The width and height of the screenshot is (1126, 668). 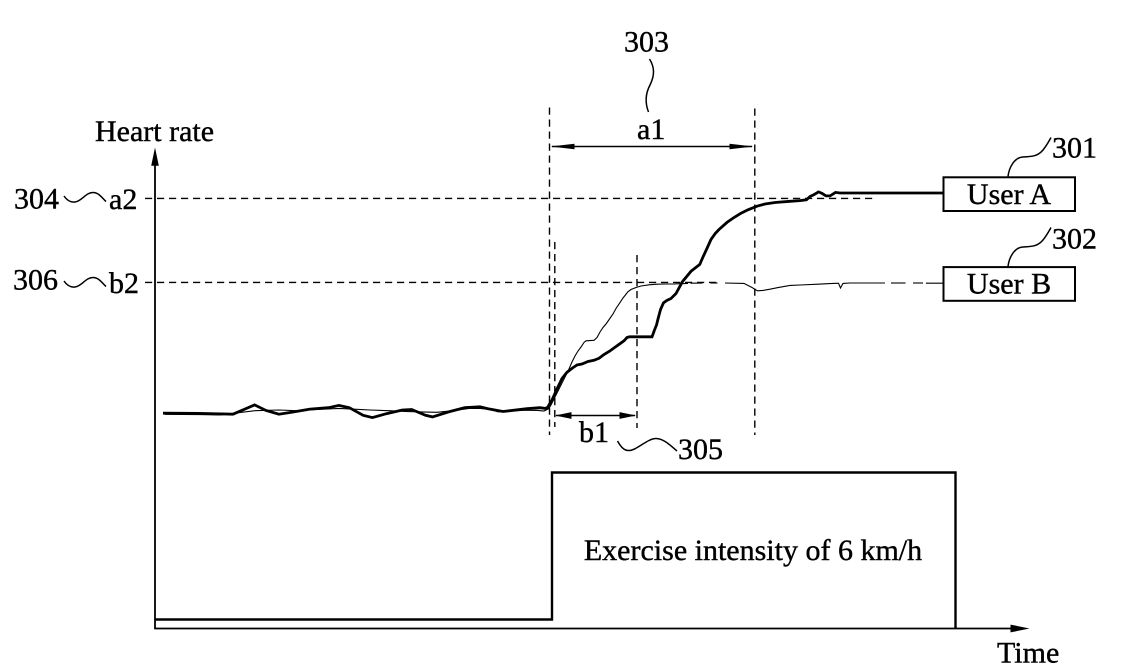 What do you see at coordinates (1074, 239) in the screenshot?
I see `svg-text: 302` at bounding box center [1074, 239].